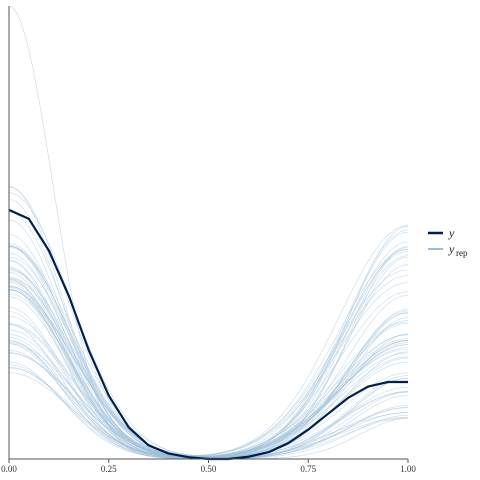 This screenshot has width=480, height=480. Describe the element at coordinates (408, 469) in the screenshot. I see `x-tick-label: 1.00` at that location.